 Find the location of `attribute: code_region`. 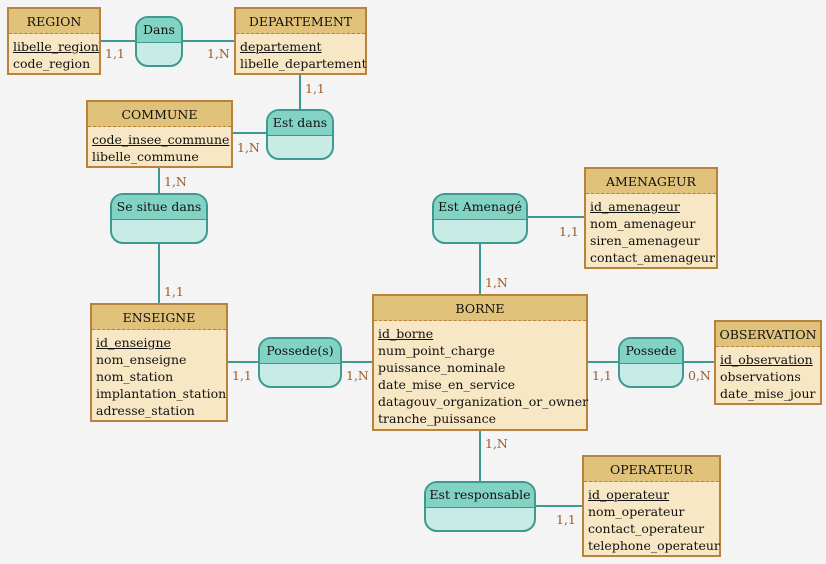

attribute: code_region is located at coordinates (52, 63).